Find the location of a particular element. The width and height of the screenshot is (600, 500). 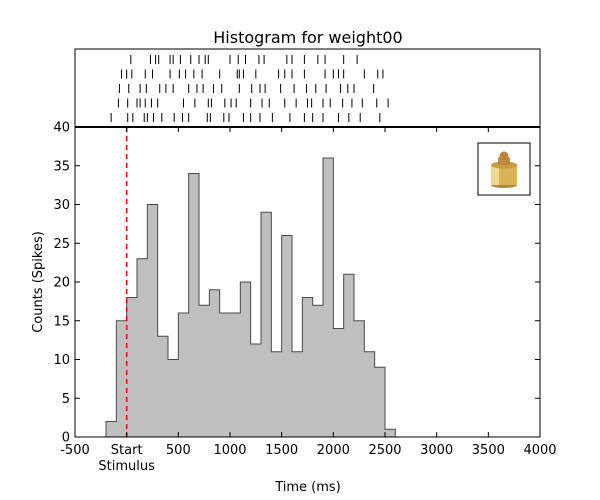

y-axis-label: Counts (Spikes) is located at coordinates (38, 282).